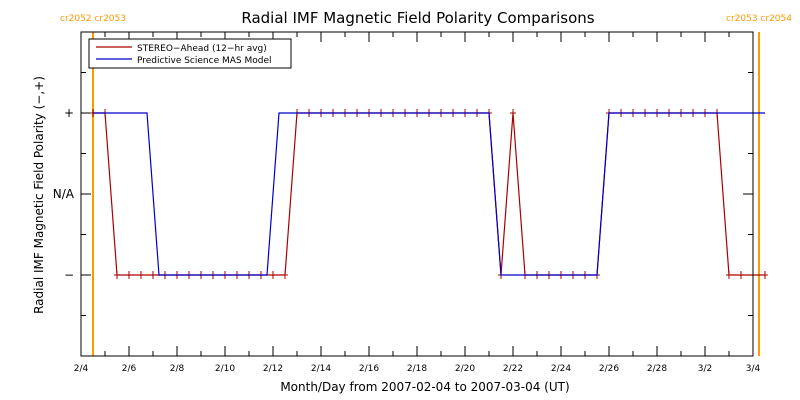 The image size is (800, 400). I want to click on x-tick-label: 3/2, so click(705, 369).